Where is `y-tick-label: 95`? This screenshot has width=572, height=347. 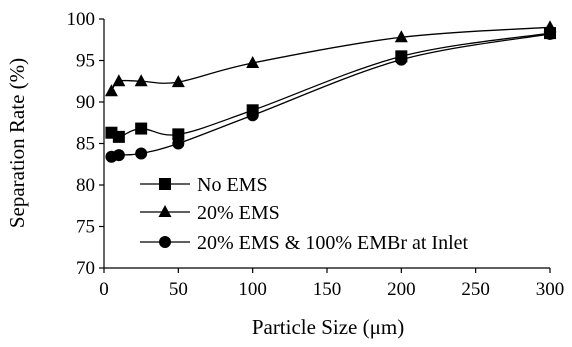
y-tick-label: 95 is located at coordinates (85, 61).